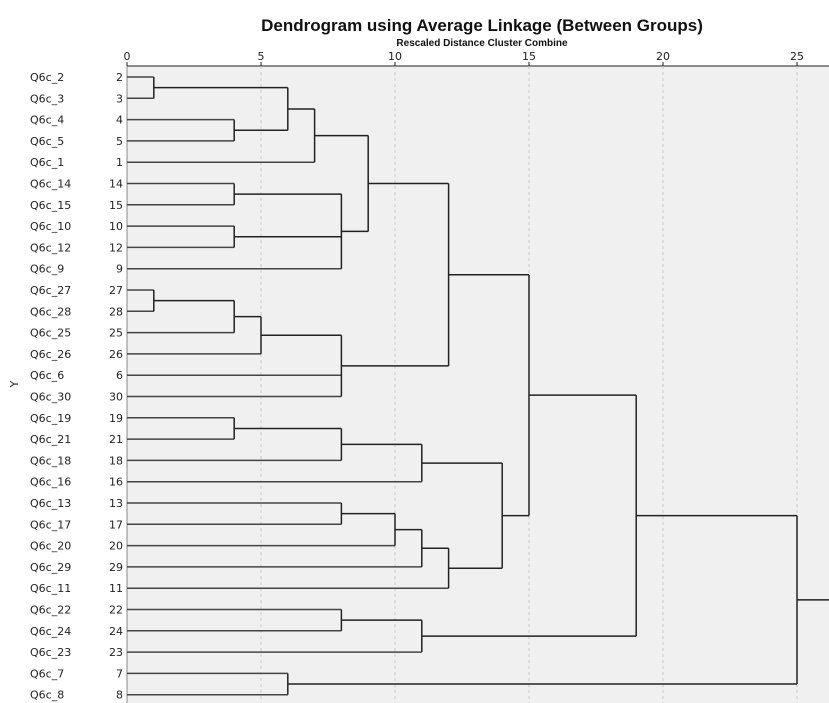 This screenshot has height=703, width=829. I want to click on leaf-label-Q6c_16: Q6c_16, so click(50, 482).